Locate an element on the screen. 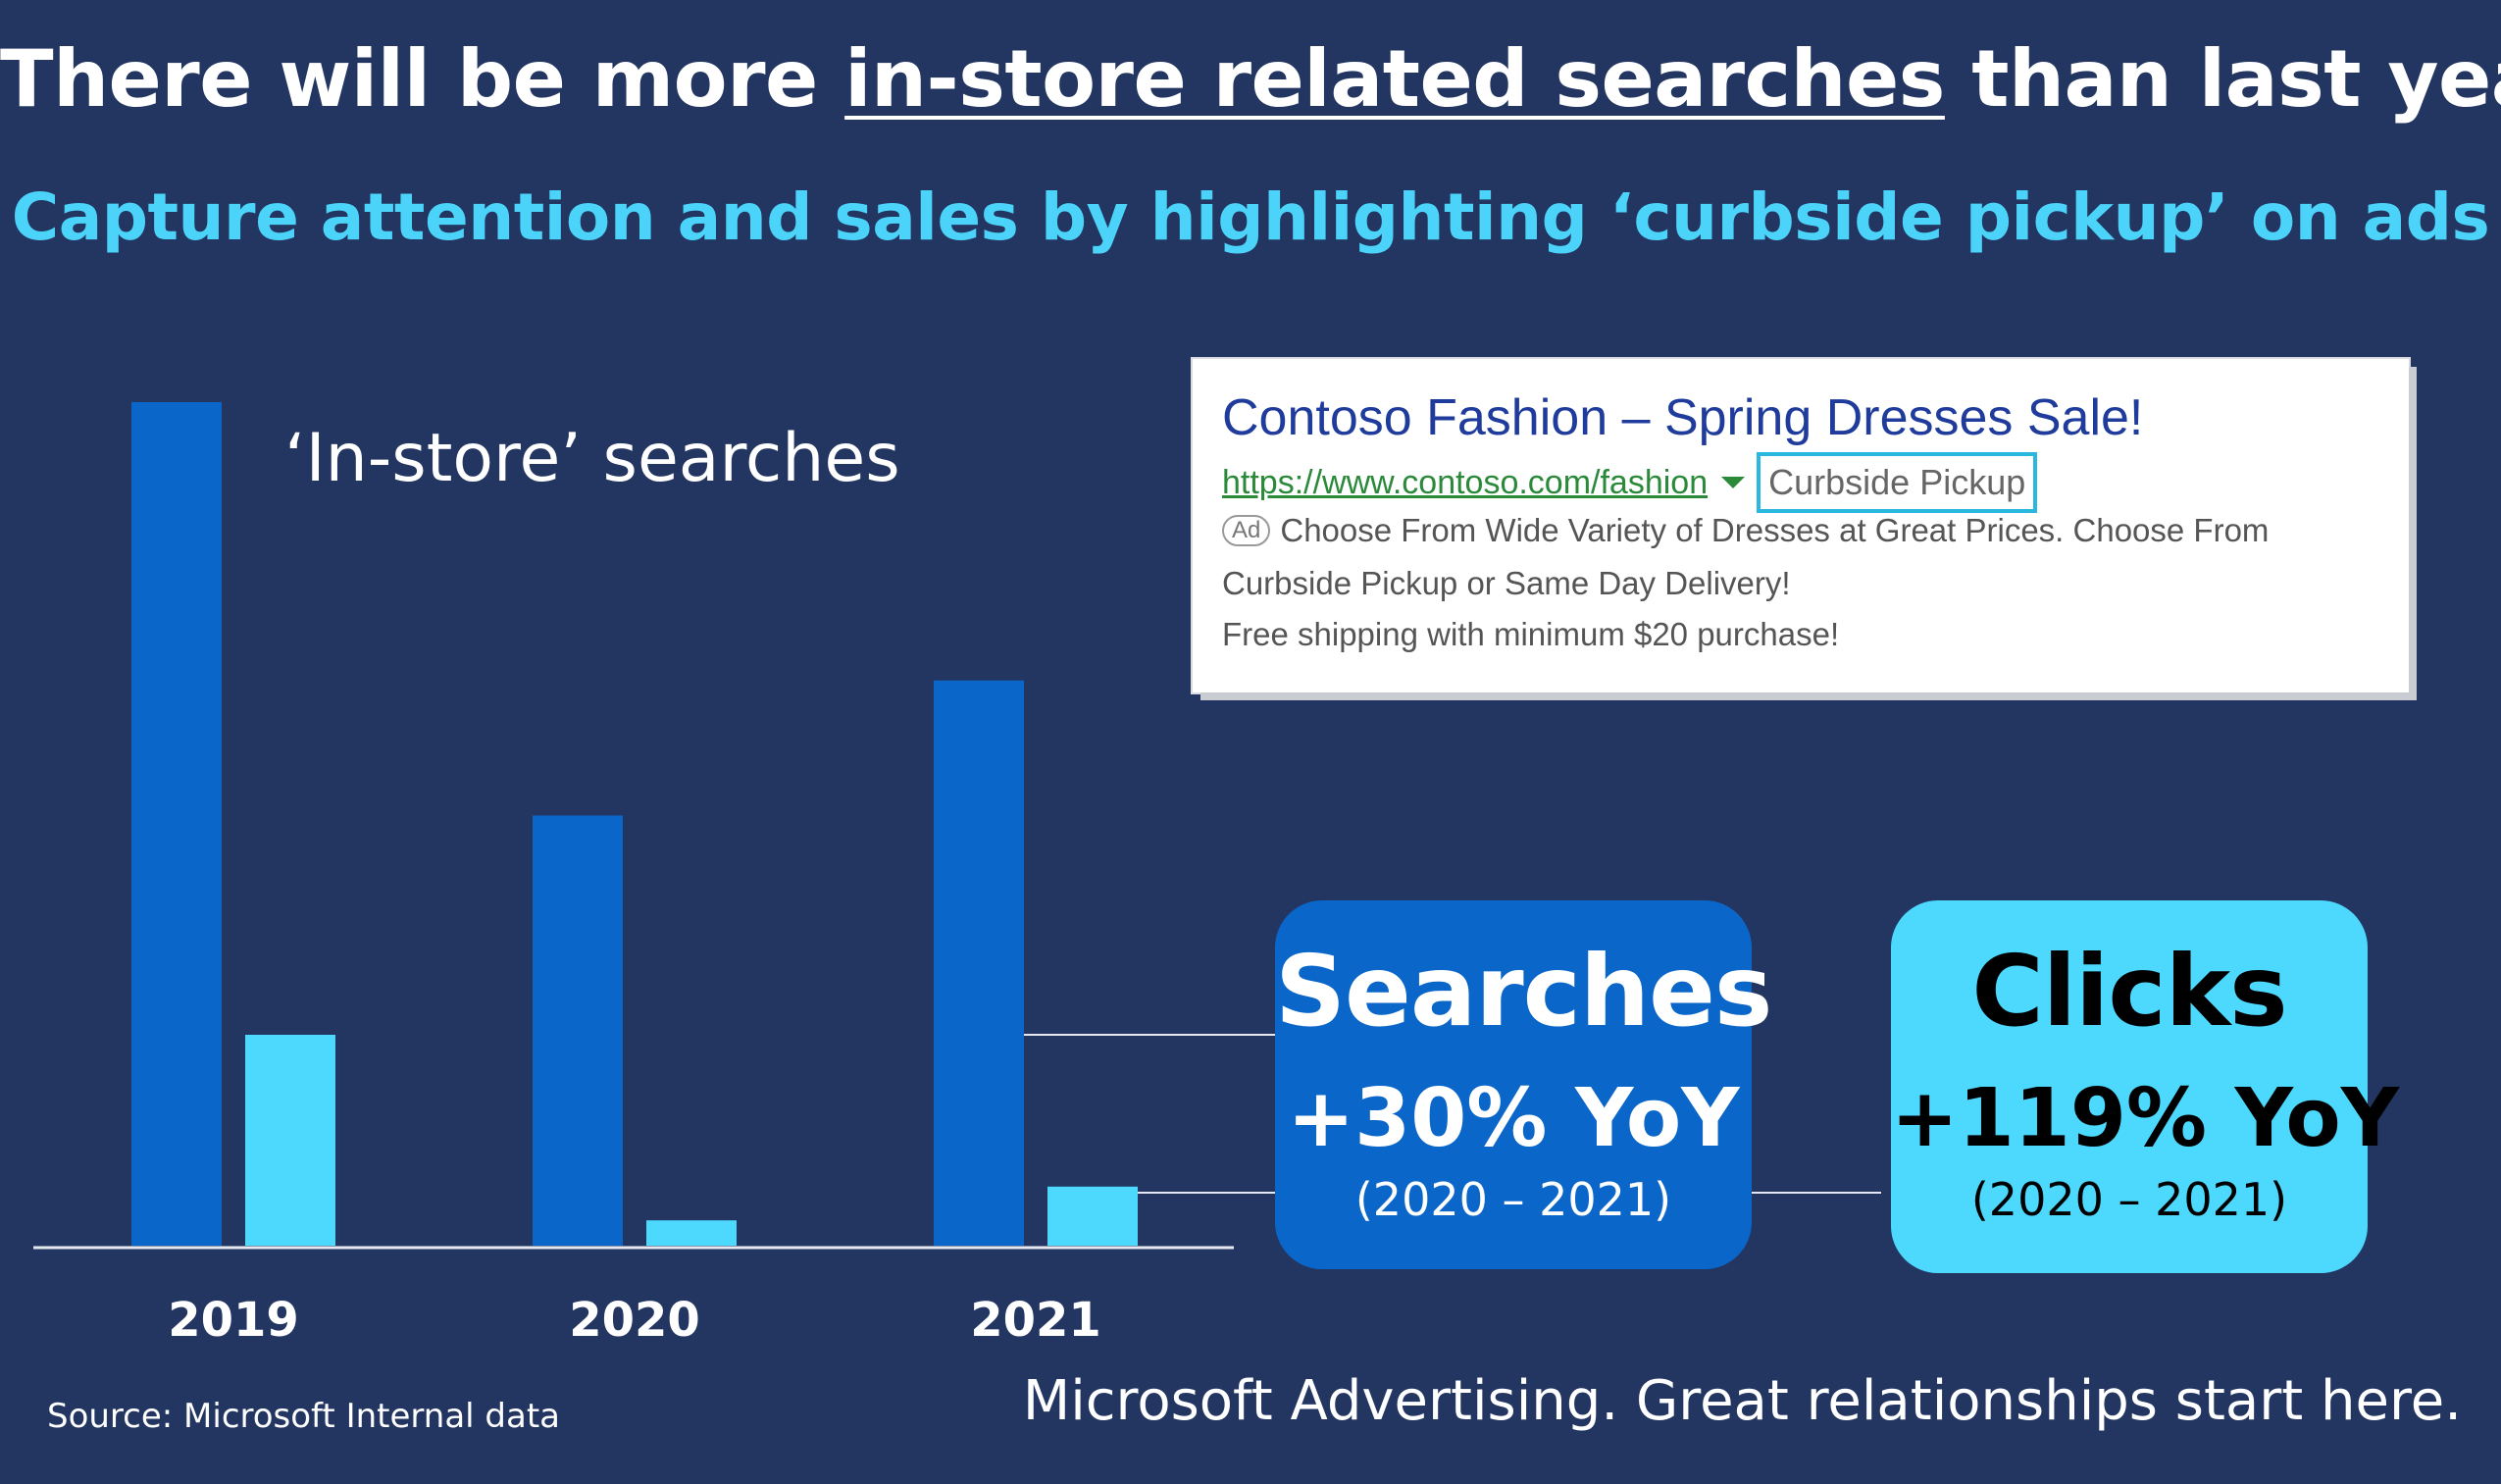  clicks-value: +119% YoY is located at coordinates (2146, 1118).